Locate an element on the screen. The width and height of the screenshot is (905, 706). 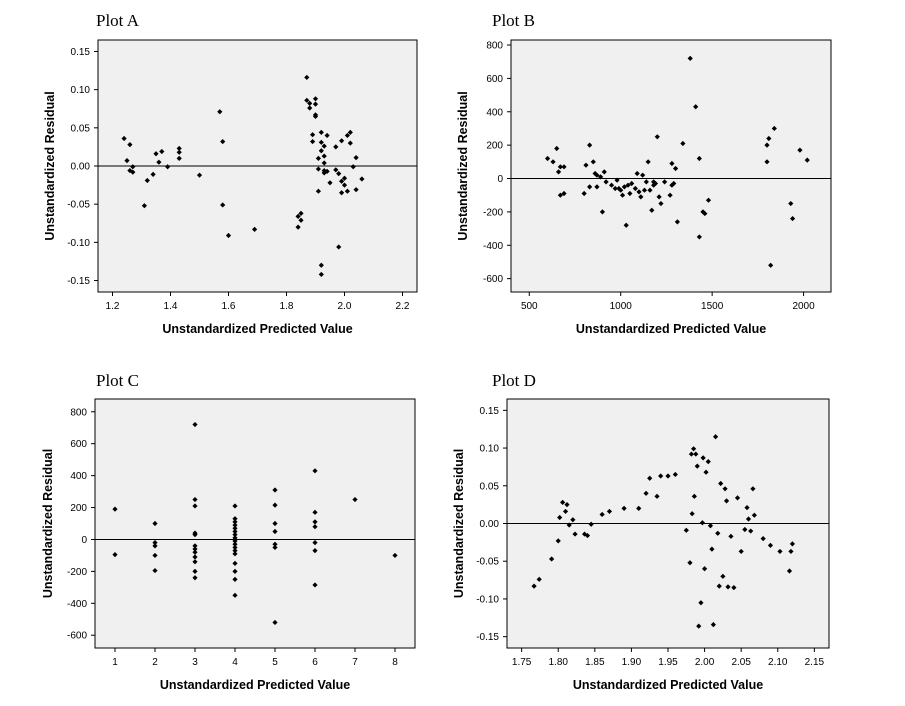
plot-c-x-tick-label: 2 is located at coordinates (155, 662).